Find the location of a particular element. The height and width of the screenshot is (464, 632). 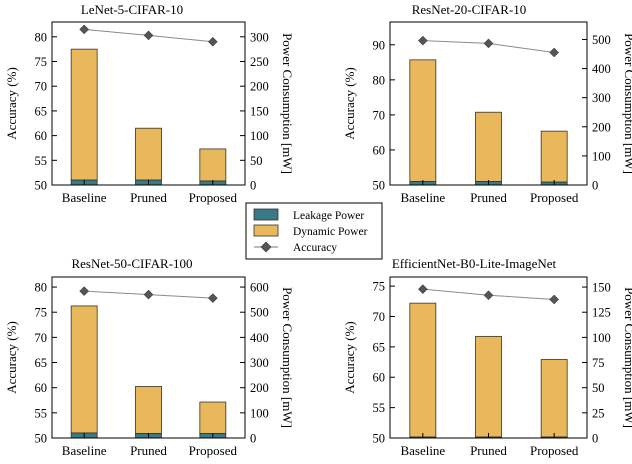

y2-tick-label: 600 is located at coordinates (259, 288).